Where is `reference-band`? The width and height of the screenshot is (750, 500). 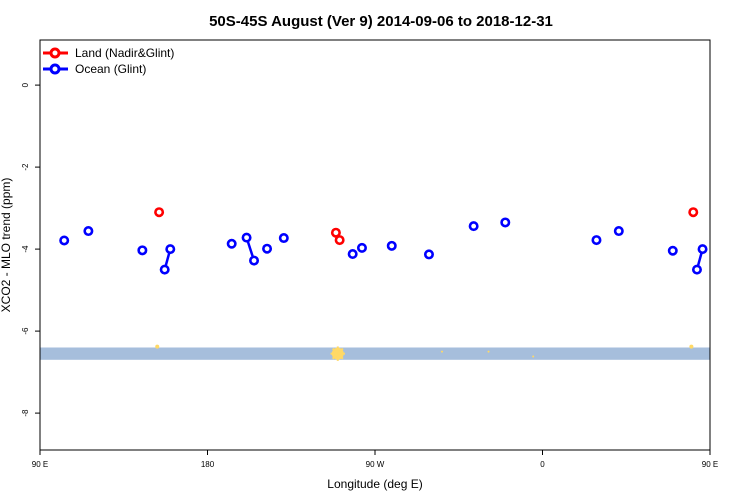
reference-band is located at coordinates (375, 352).